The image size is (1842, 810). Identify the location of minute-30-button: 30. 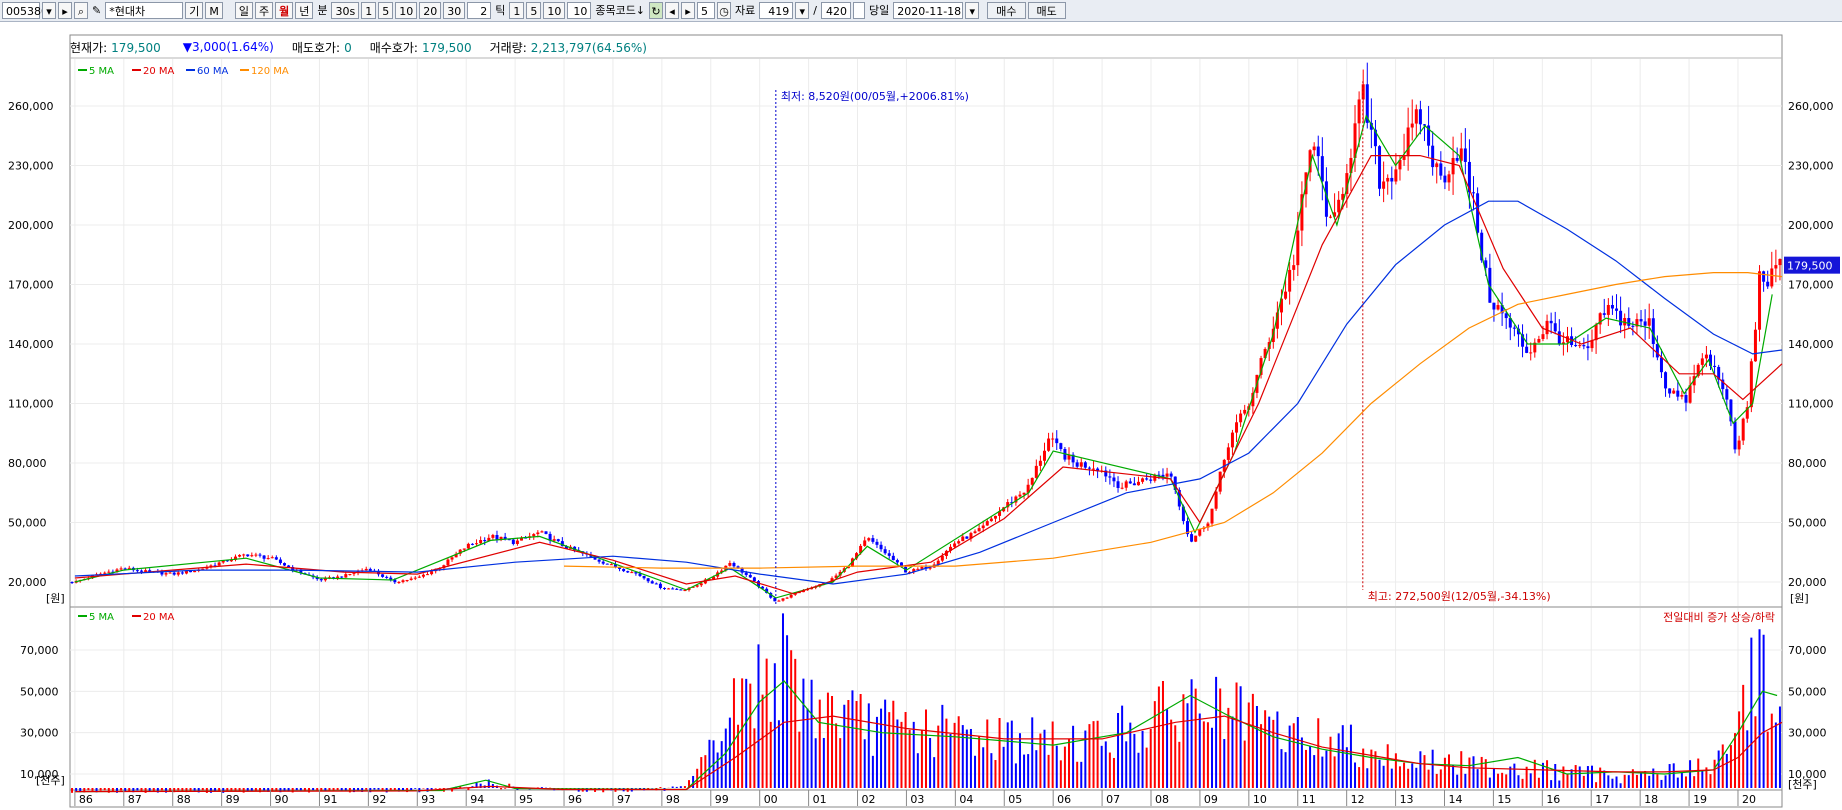
(454, 10).